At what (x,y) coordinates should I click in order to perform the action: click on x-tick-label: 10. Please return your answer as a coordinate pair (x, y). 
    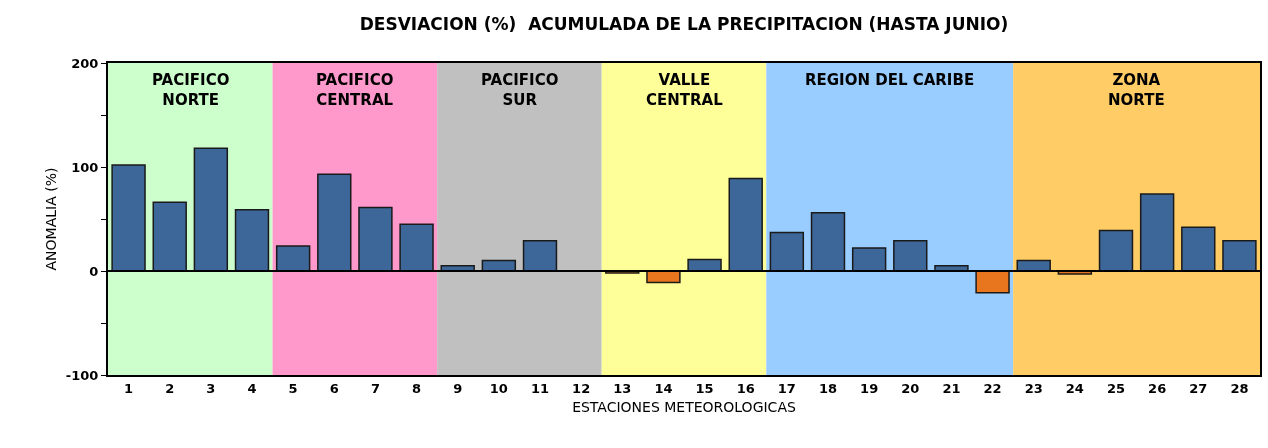
    Looking at the image, I should click on (498, 388).